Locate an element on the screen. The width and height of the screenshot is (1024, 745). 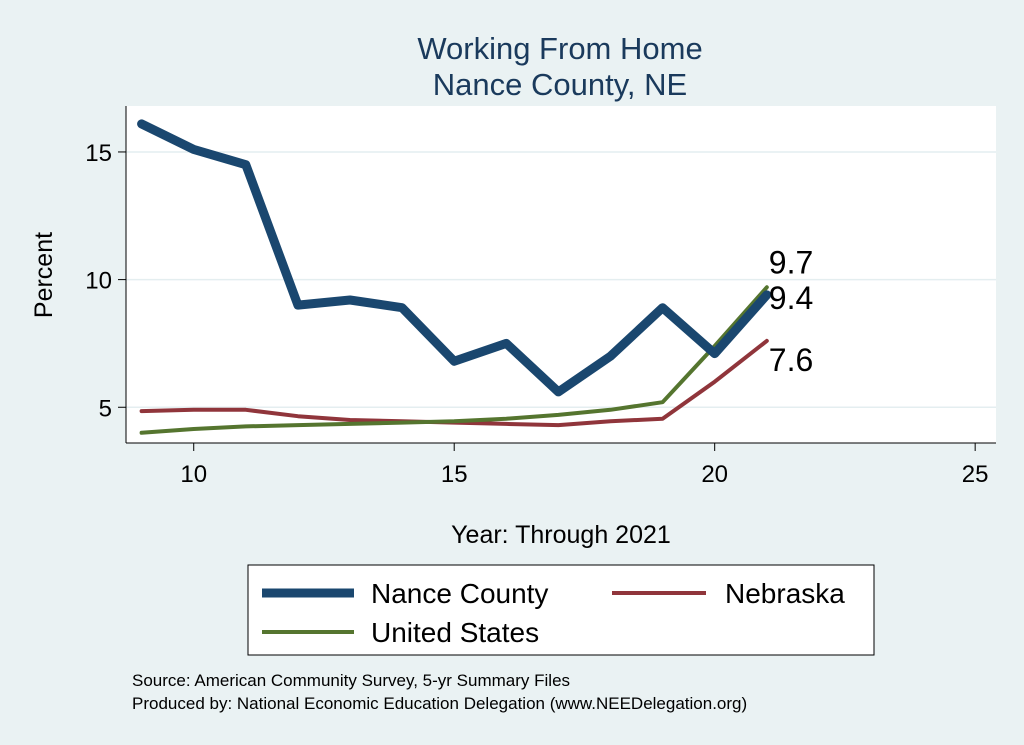
x-tick-label-10: 10 is located at coordinates (193, 474).